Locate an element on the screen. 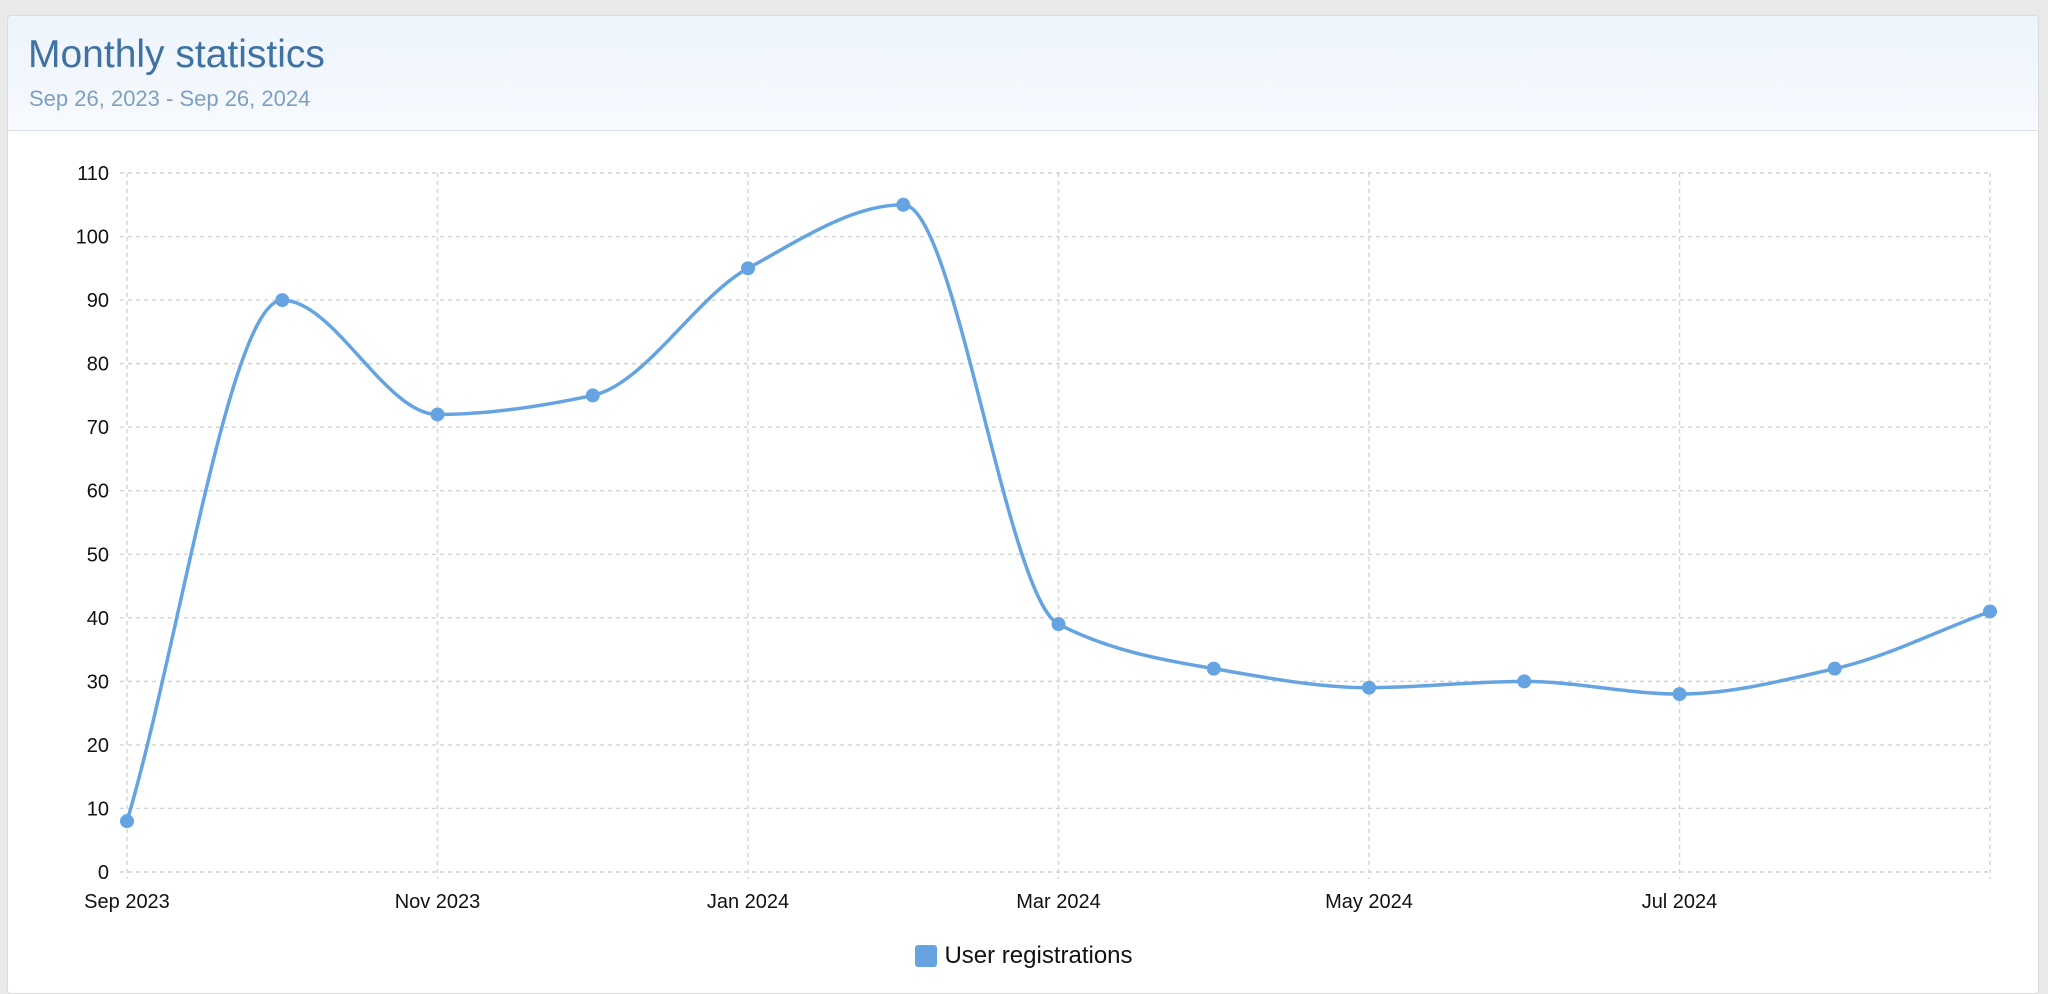  legend: User registrations is located at coordinates (1024, 958).